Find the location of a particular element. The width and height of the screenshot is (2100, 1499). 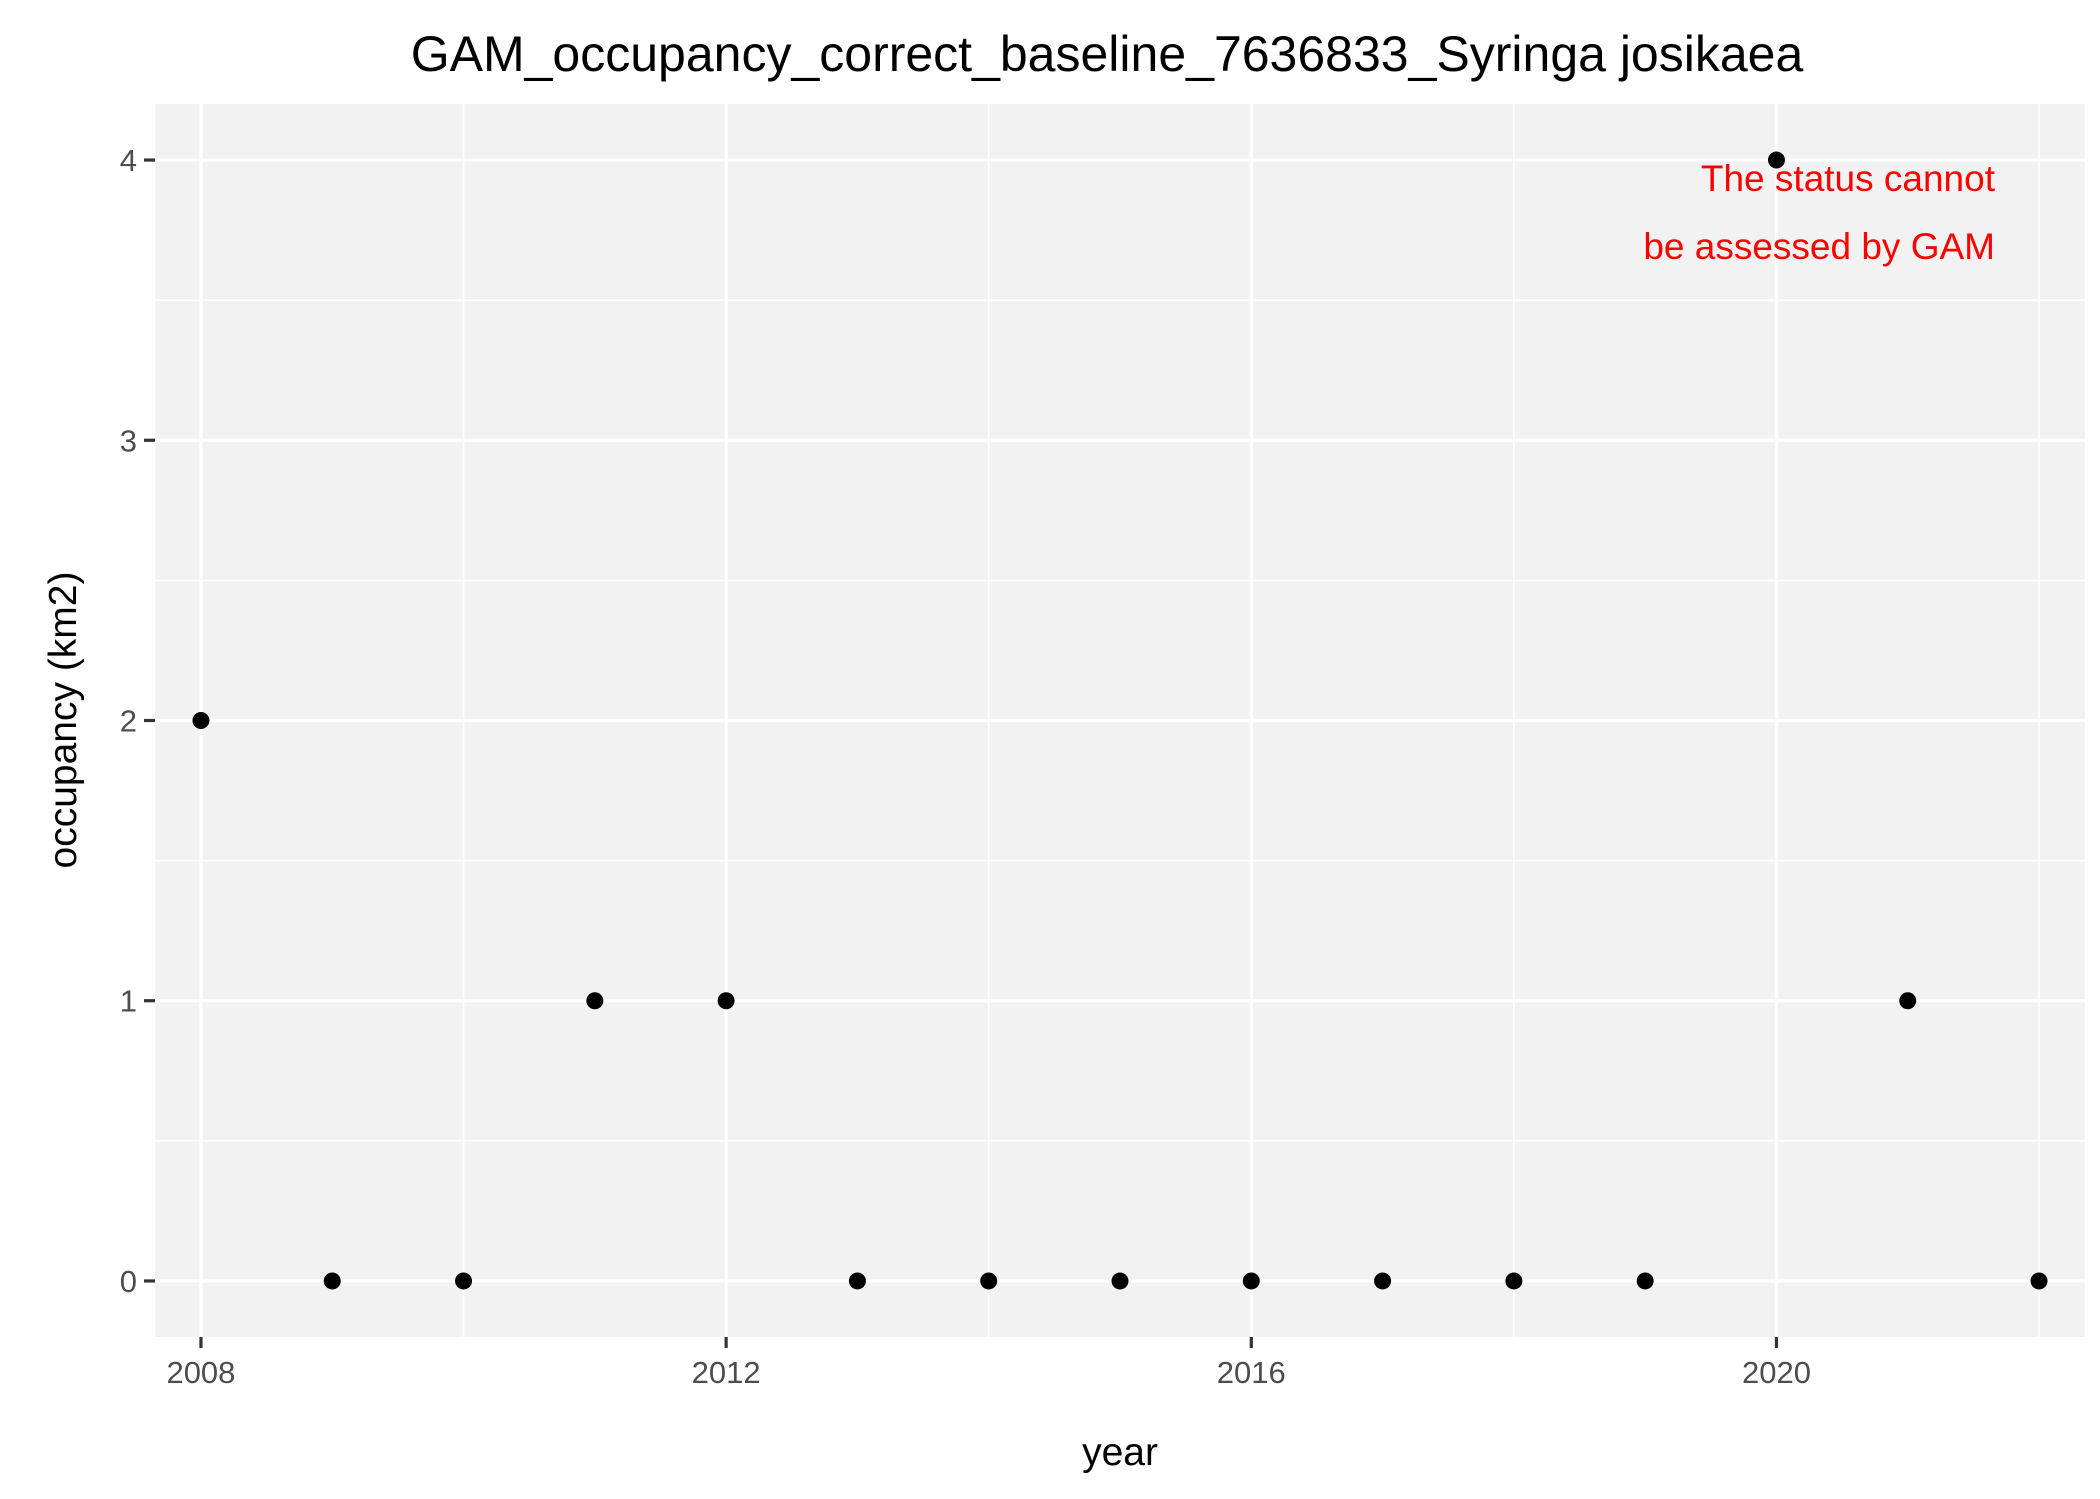

y-axis-title: occupancy (km2) is located at coordinates (63, 720).